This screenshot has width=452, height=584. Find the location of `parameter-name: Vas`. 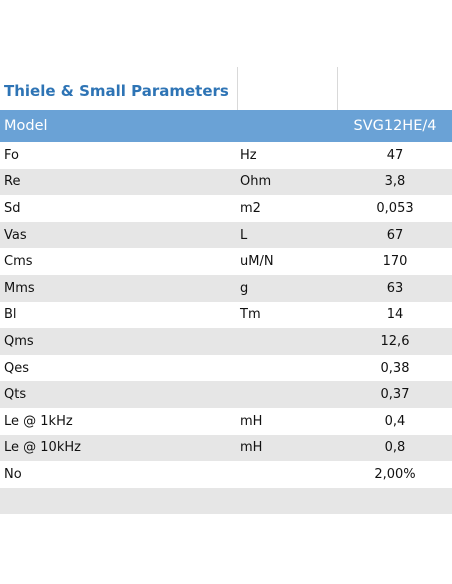

parameter-name: Vas is located at coordinates (15, 235).